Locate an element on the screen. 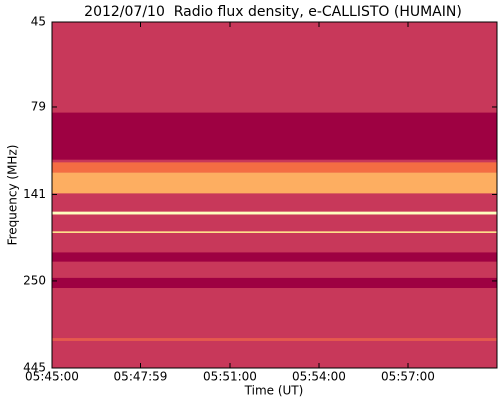 This screenshot has height=404, width=503. y-axis-label: Frequency (MHz) is located at coordinates (13, 195).